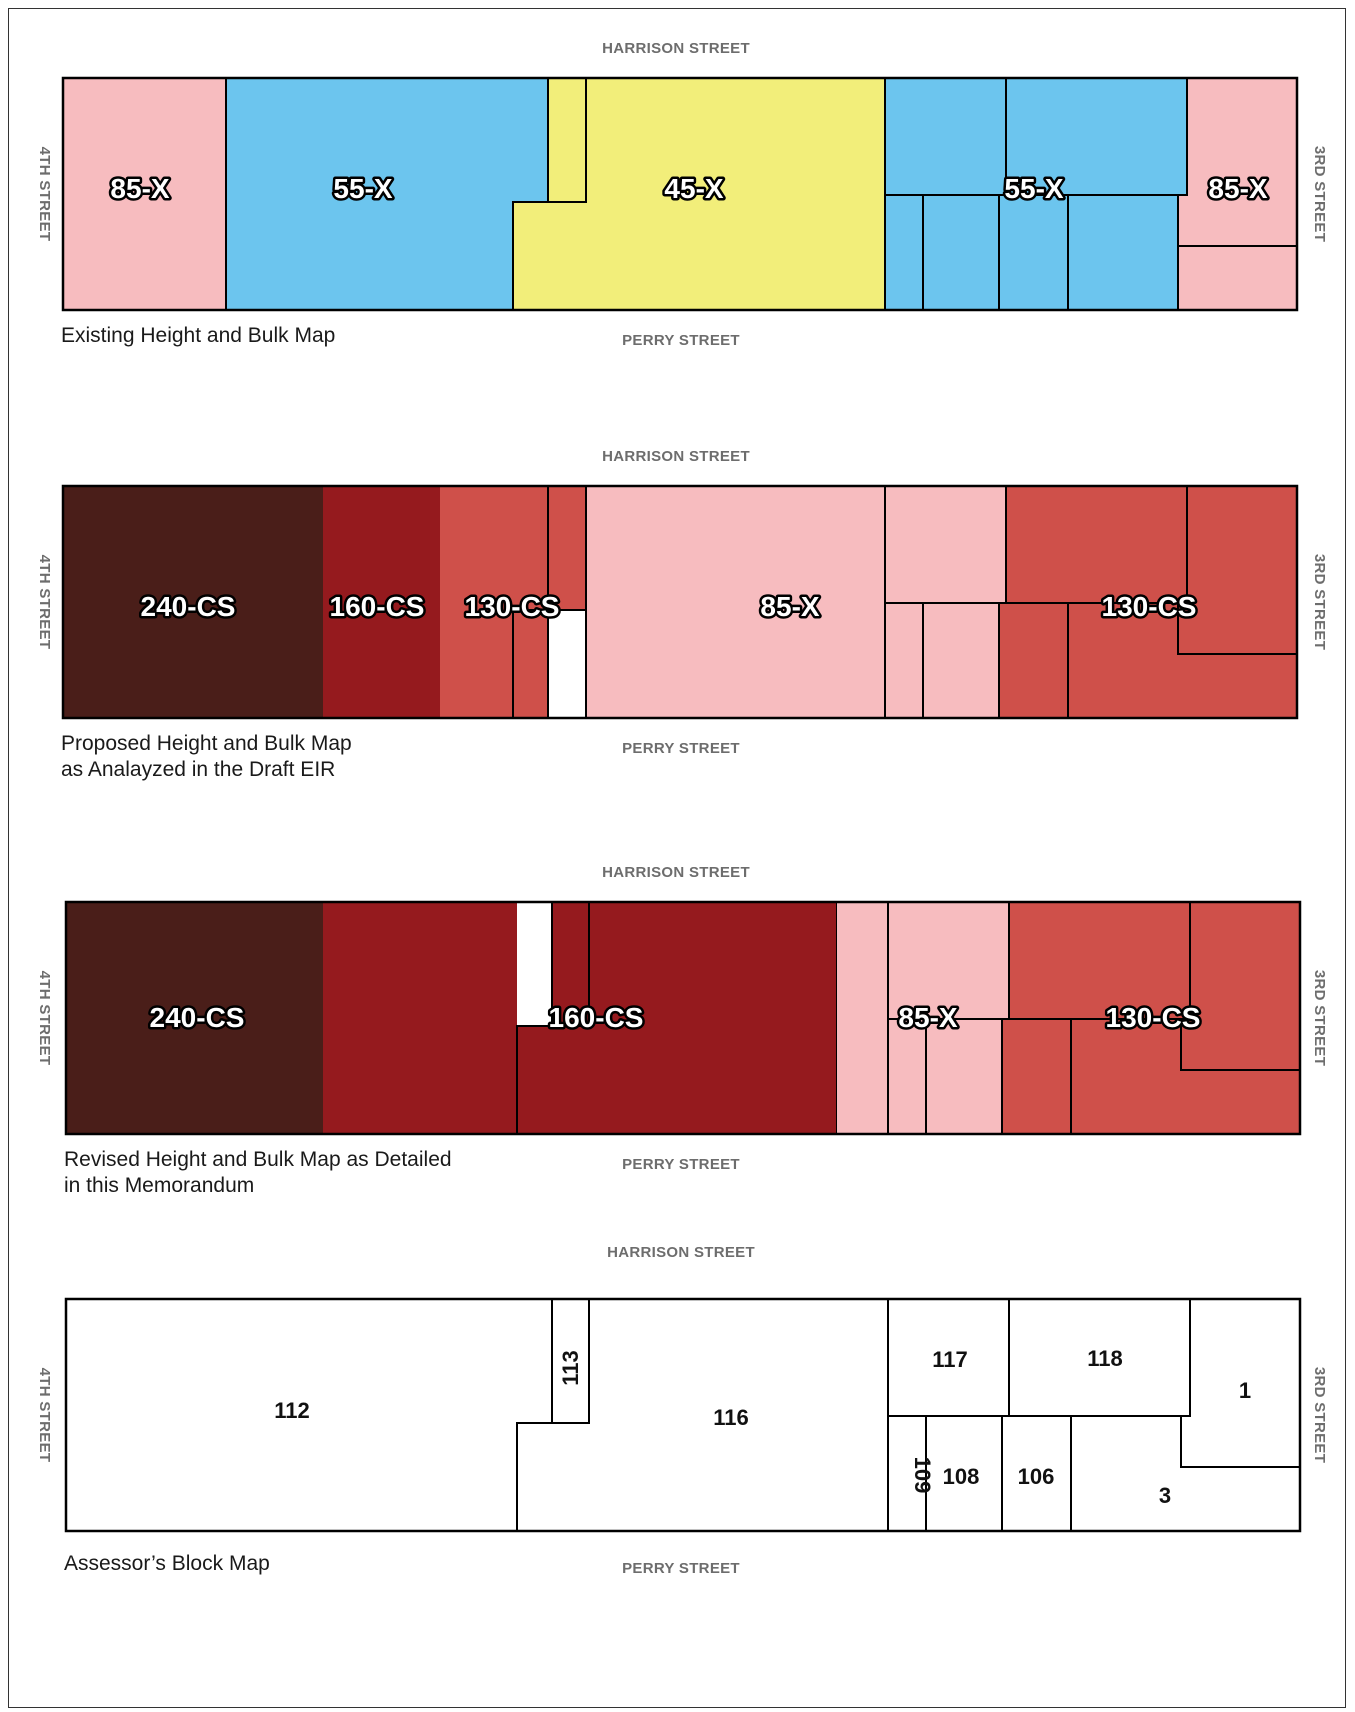  I want to click on parcel-1-revised, so click(1240, 986).